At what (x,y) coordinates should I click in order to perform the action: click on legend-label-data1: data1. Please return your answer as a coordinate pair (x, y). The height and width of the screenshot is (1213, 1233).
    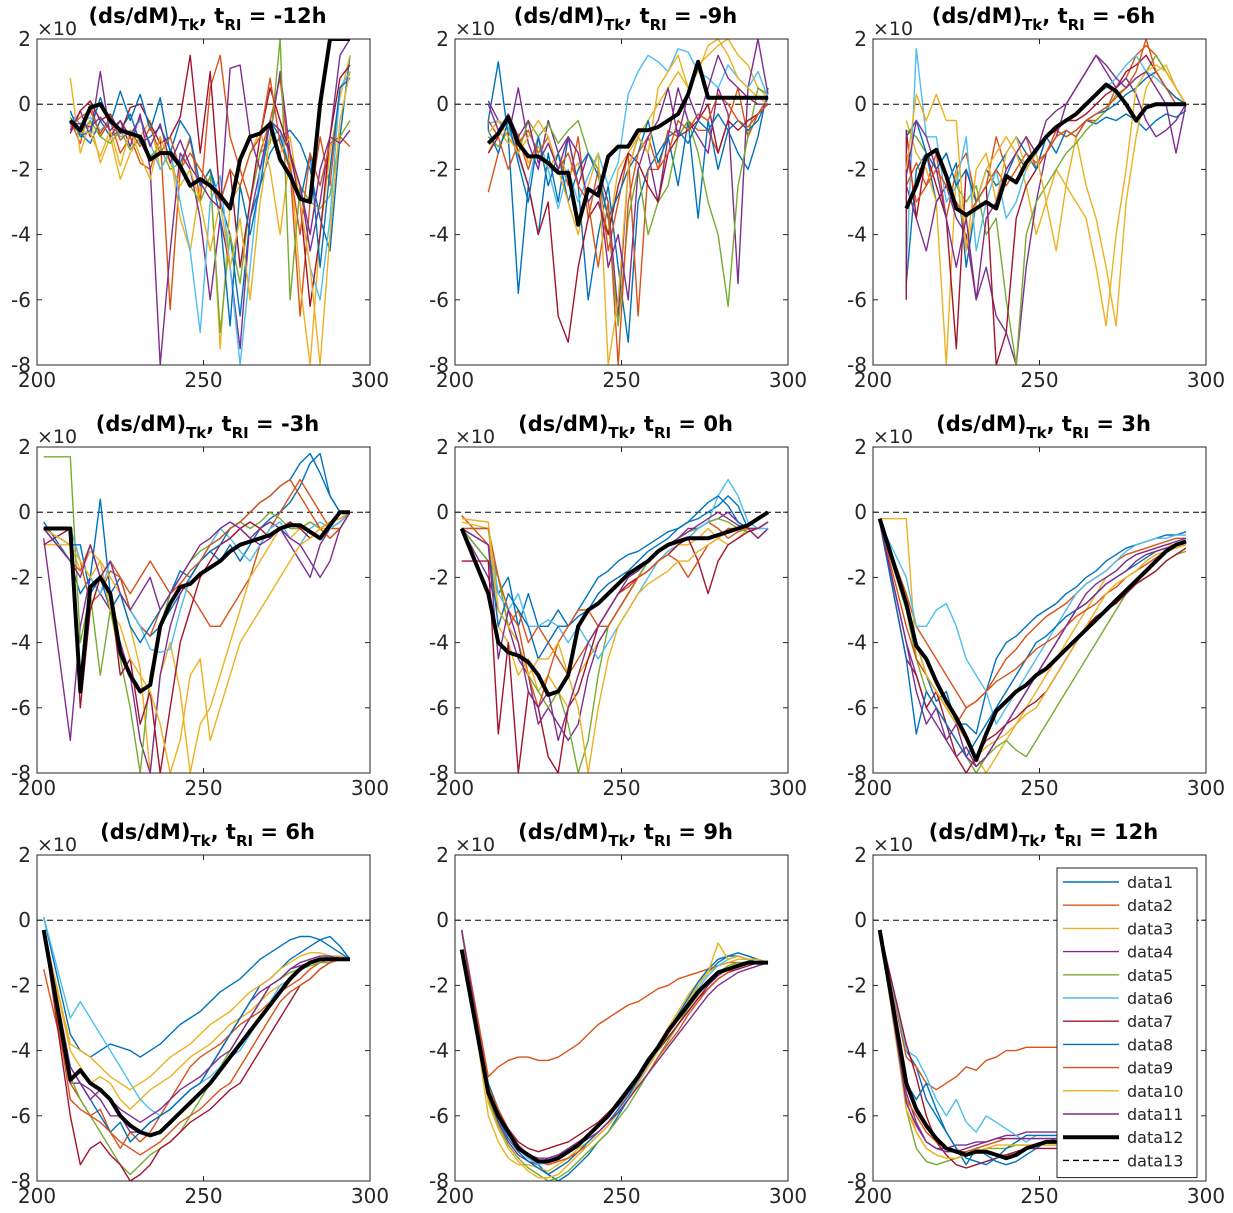
    Looking at the image, I should click on (1150, 882).